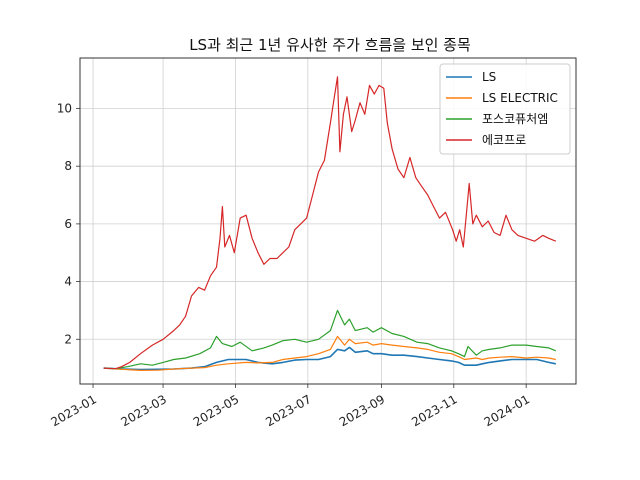 The width and height of the screenshot is (640, 480). I want to click on legend-label: 포스코퓨처엠, so click(515, 119).